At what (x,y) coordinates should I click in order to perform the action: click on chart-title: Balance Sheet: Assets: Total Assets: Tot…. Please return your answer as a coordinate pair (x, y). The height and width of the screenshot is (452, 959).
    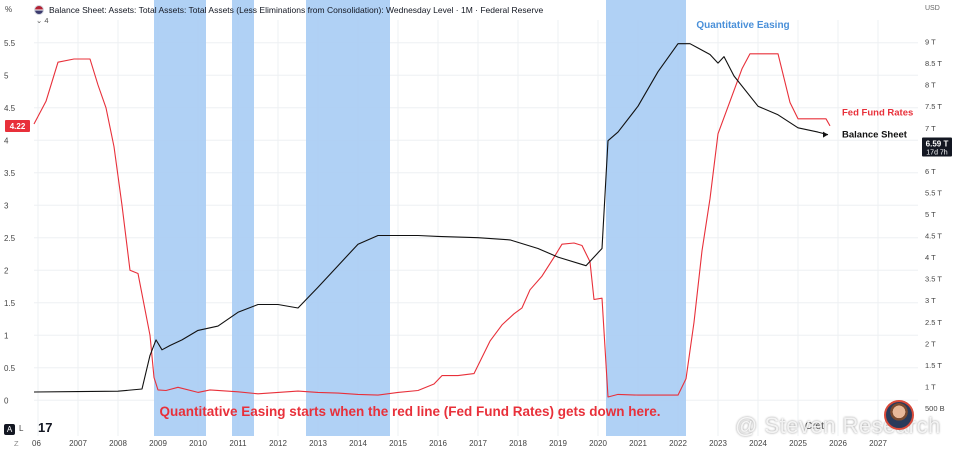
    Looking at the image, I should click on (296, 10).